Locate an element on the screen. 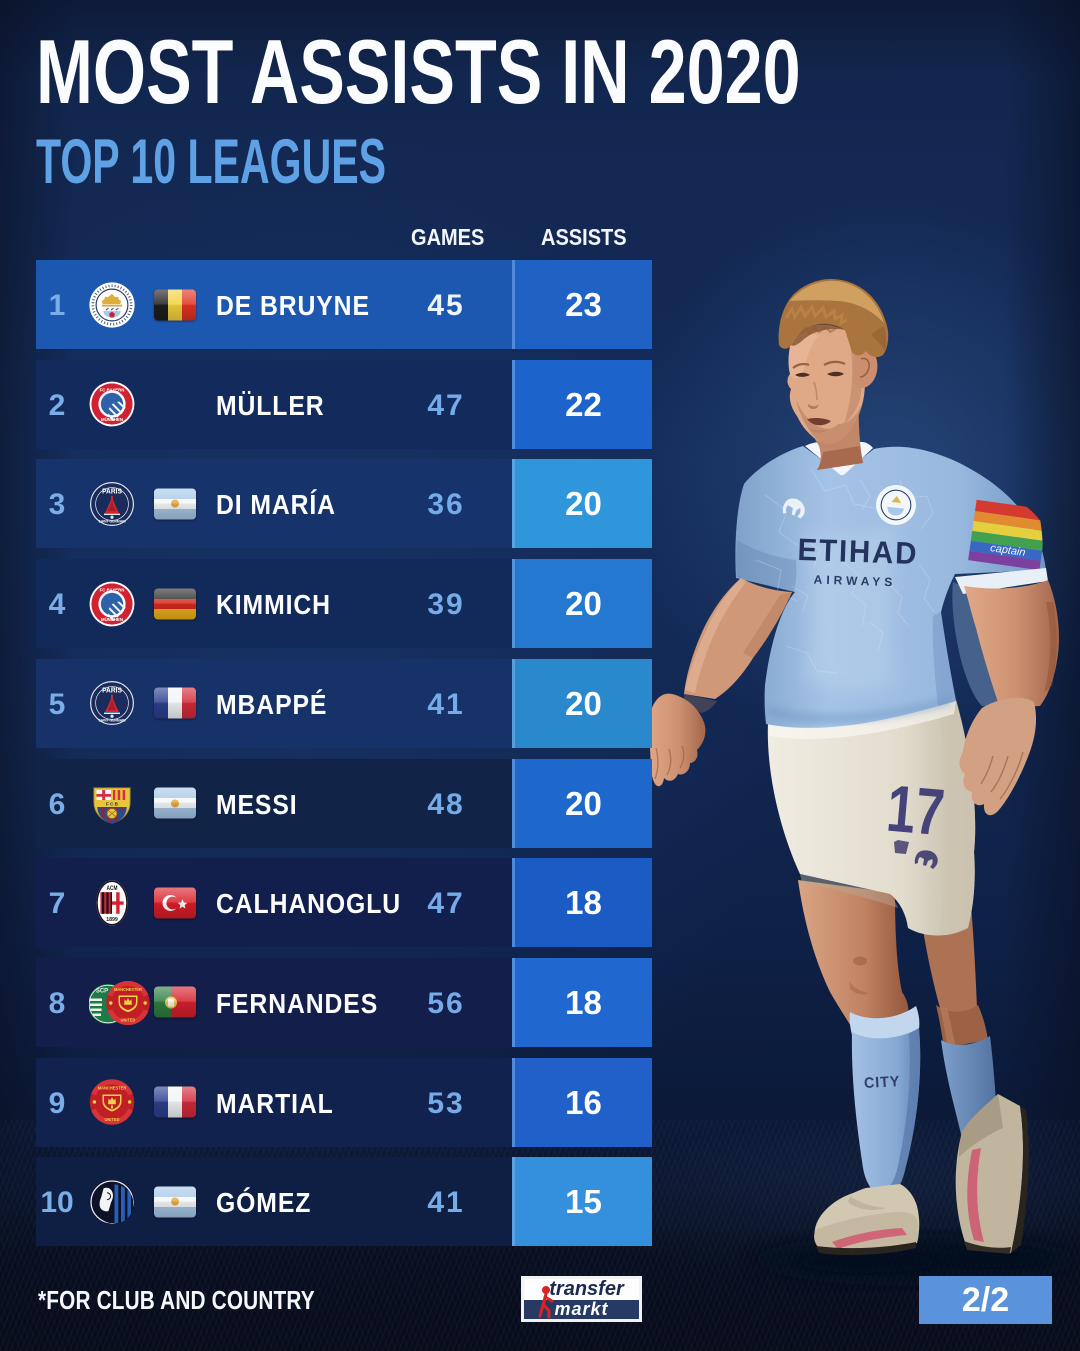 The height and width of the screenshot is (1351, 1080). svg-text: CITY is located at coordinates (882, 1083).